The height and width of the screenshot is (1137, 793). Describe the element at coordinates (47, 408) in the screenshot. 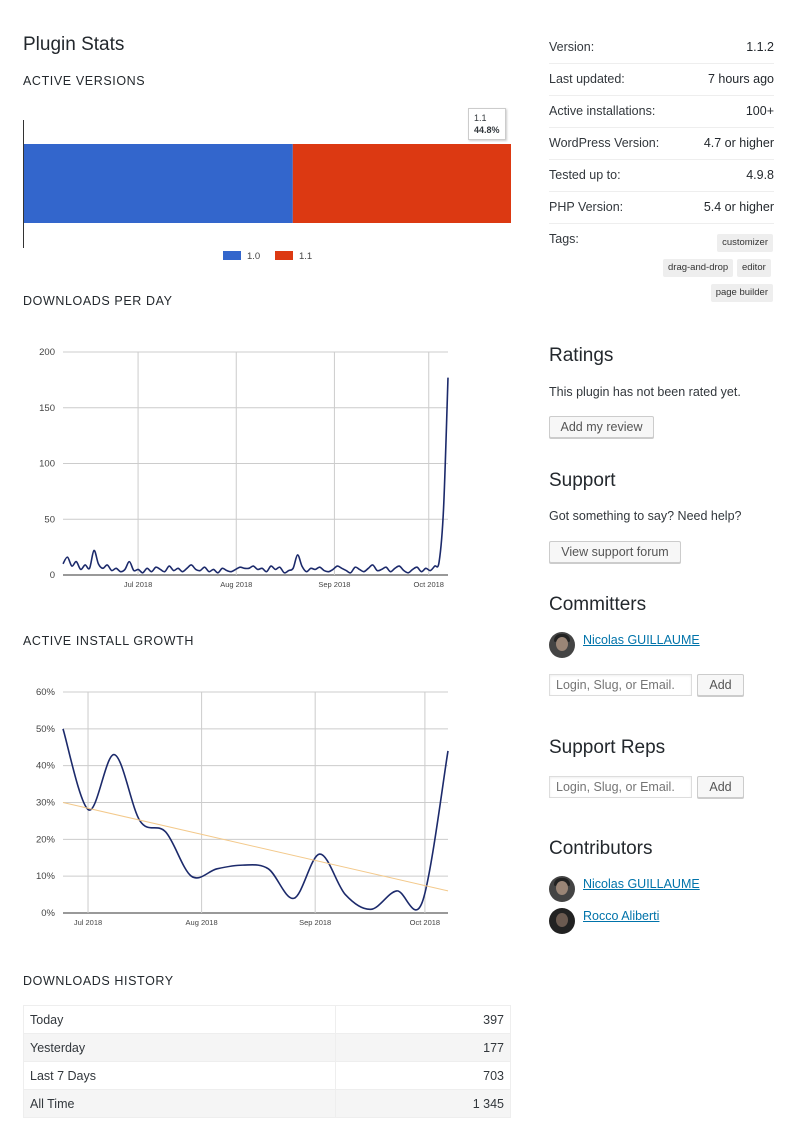

I see `y-tick-label: 150` at that location.